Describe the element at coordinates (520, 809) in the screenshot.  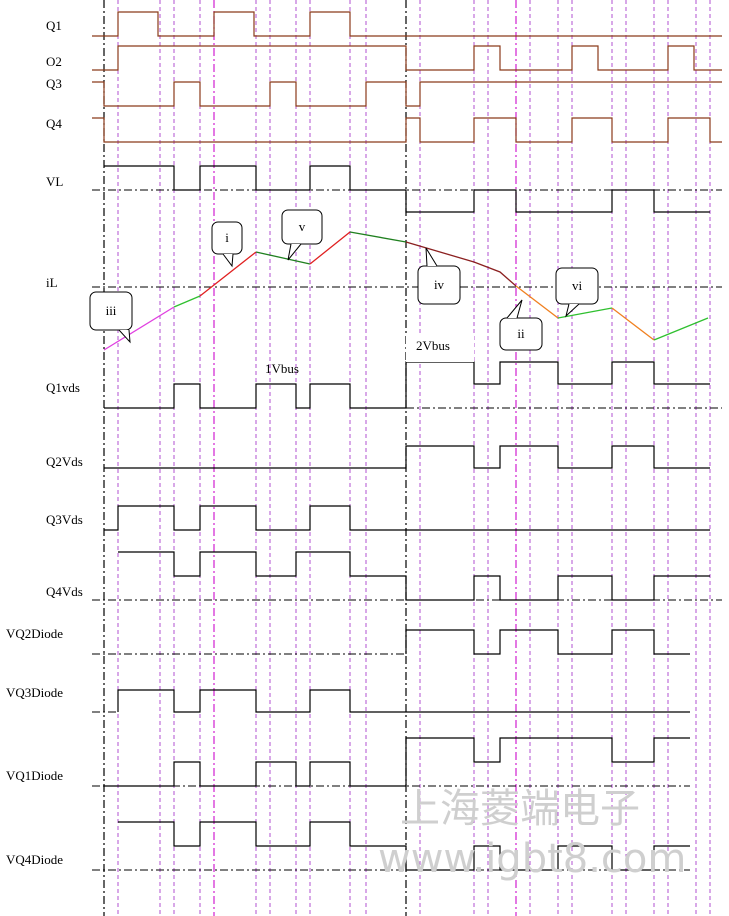
I see `watermark: 上海菱端电子` at that location.